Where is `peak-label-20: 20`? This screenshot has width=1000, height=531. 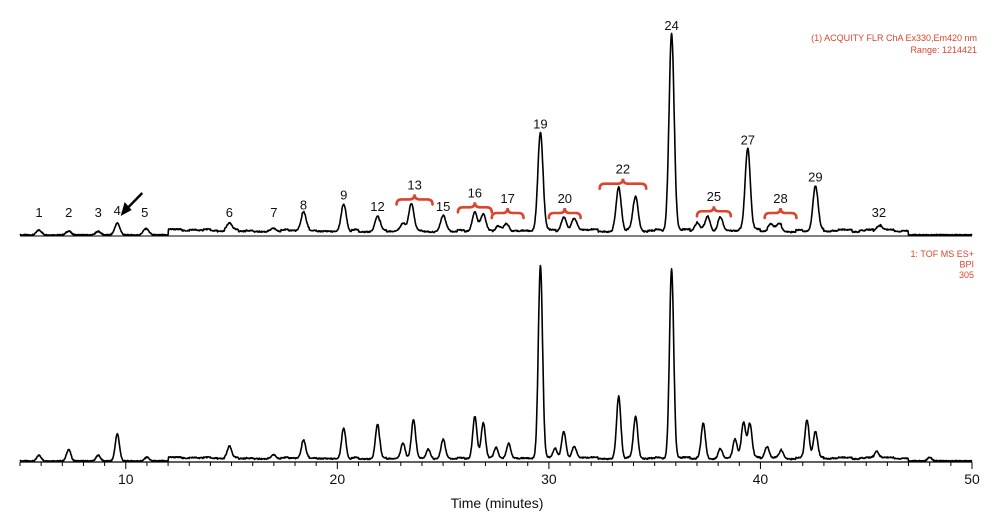 peak-label-20: 20 is located at coordinates (565, 198).